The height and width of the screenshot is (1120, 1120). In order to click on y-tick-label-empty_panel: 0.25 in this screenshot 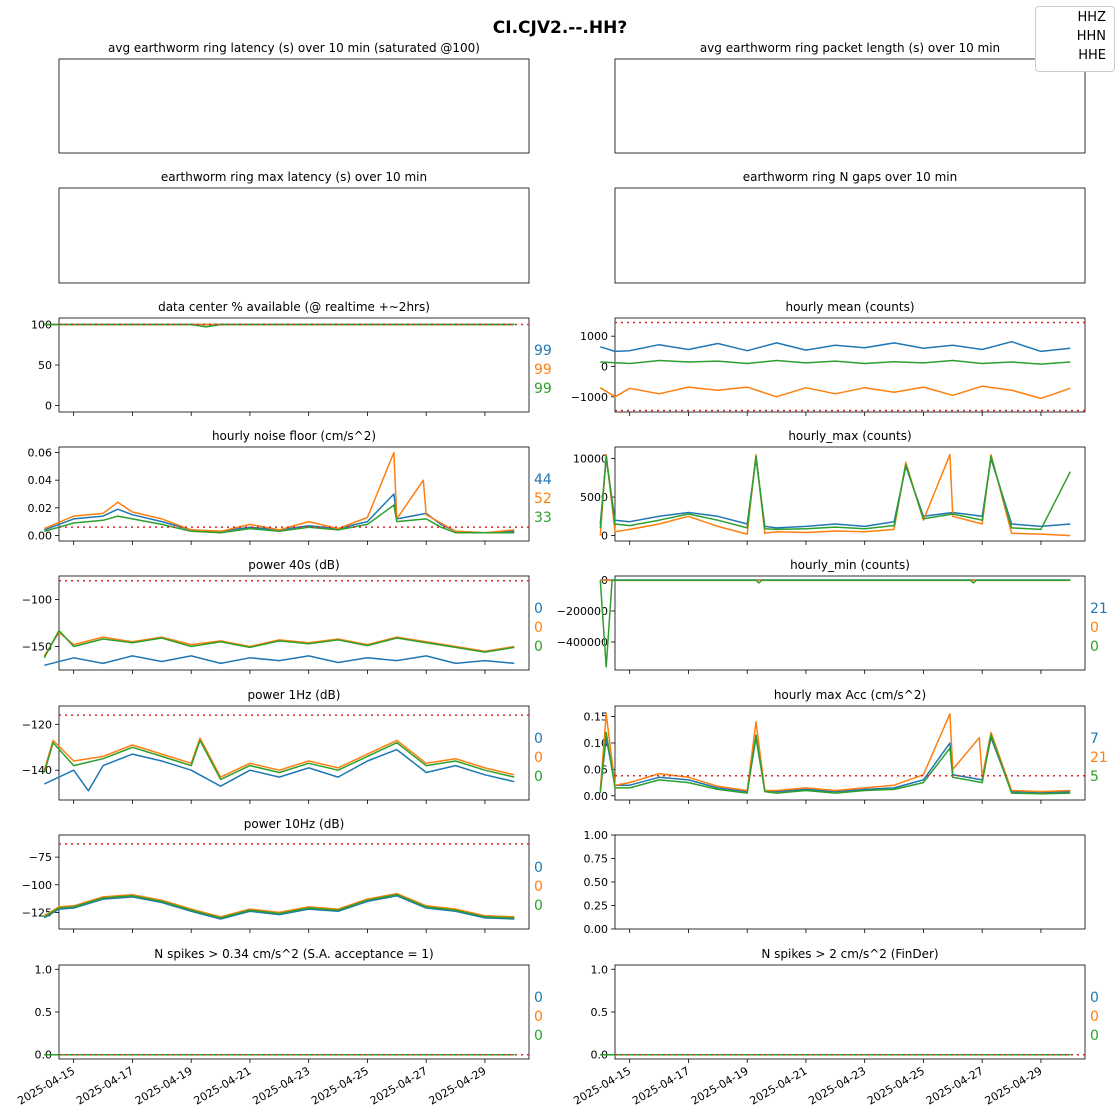, I will do `click(596, 906)`.